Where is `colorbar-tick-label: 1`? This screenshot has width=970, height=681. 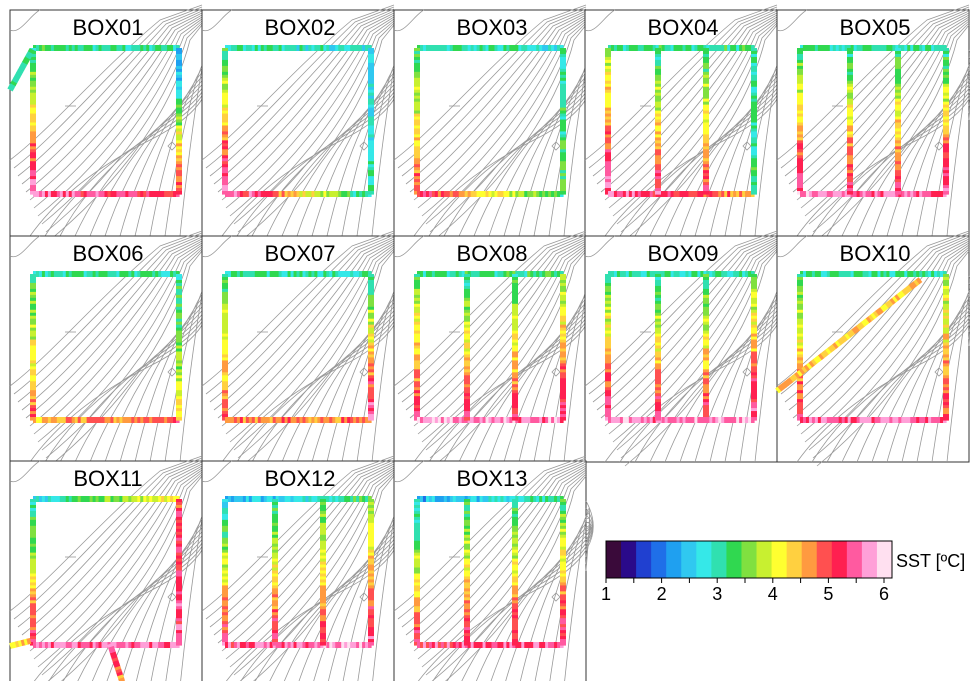
colorbar-tick-label: 1 is located at coordinates (606, 594).